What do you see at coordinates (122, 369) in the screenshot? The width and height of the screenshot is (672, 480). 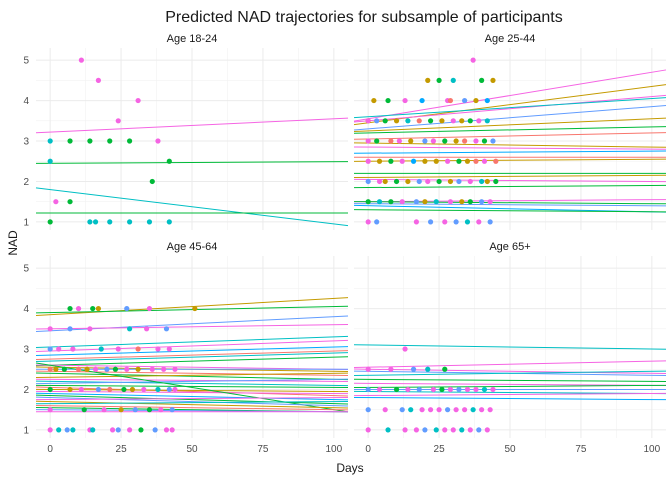 I see `data-points` at bounding box center [122, 369].